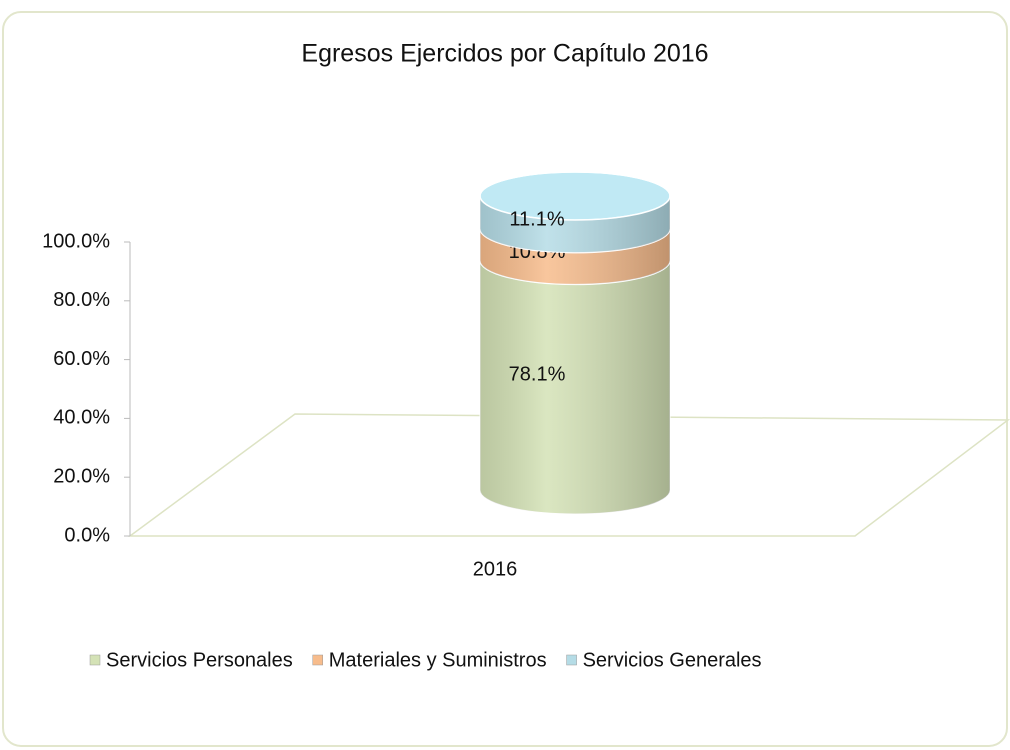 Image resolution: width=1010 pixels, height=750 pixels. I want to click on legend-label: Servicios Generales, so click(672, 660).